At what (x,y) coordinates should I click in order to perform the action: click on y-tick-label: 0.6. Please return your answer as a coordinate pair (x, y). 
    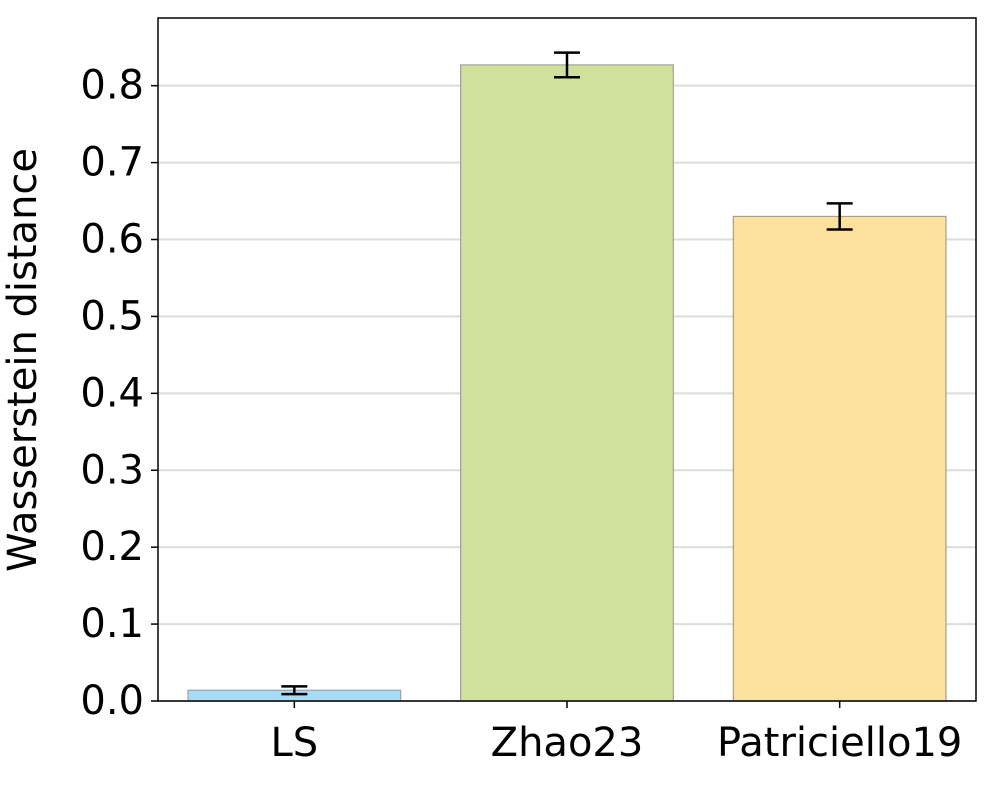
    Looking at the image, I should click on (112, 240).